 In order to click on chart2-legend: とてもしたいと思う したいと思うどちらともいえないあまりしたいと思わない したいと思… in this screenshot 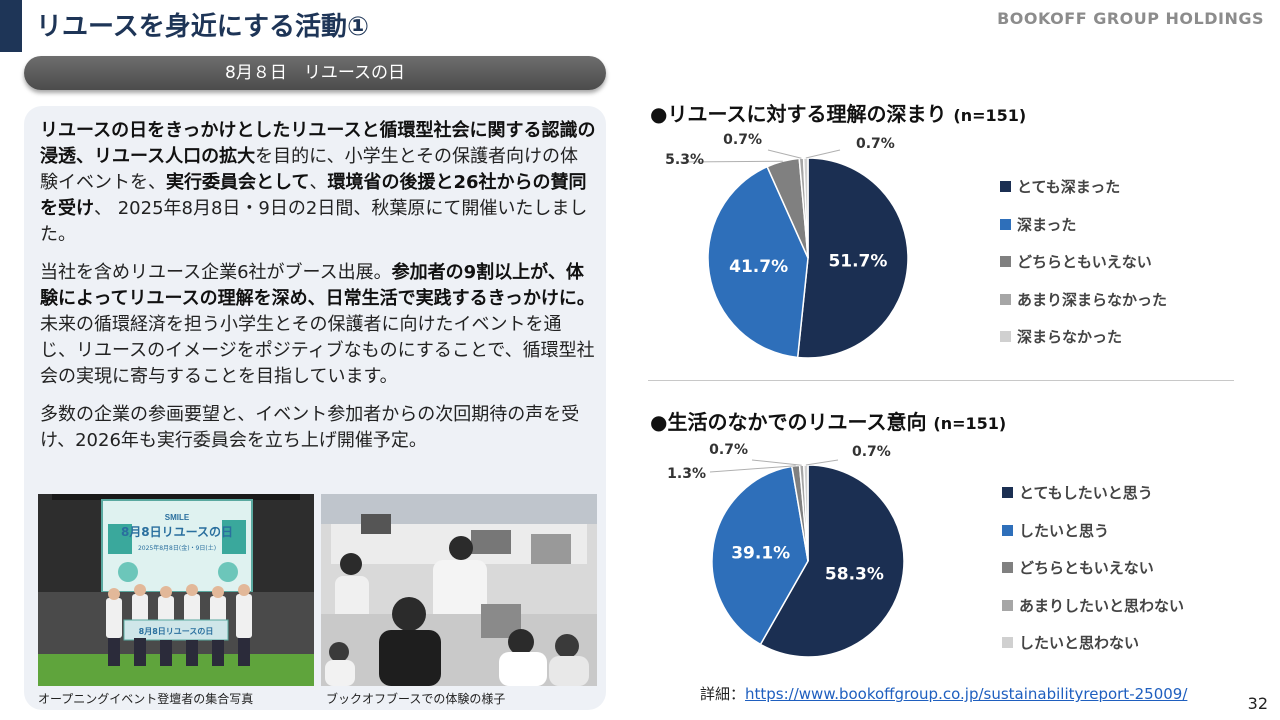, I will do `click(1093, 568)`.